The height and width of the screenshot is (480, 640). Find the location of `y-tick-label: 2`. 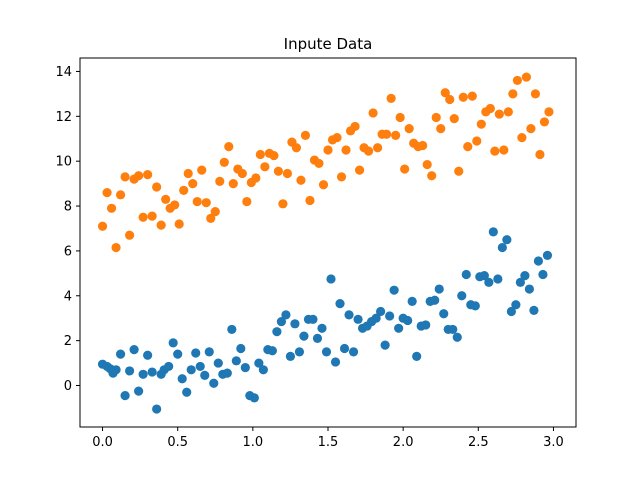

y-tick-label: 2 is located at coordinates (68, 341).